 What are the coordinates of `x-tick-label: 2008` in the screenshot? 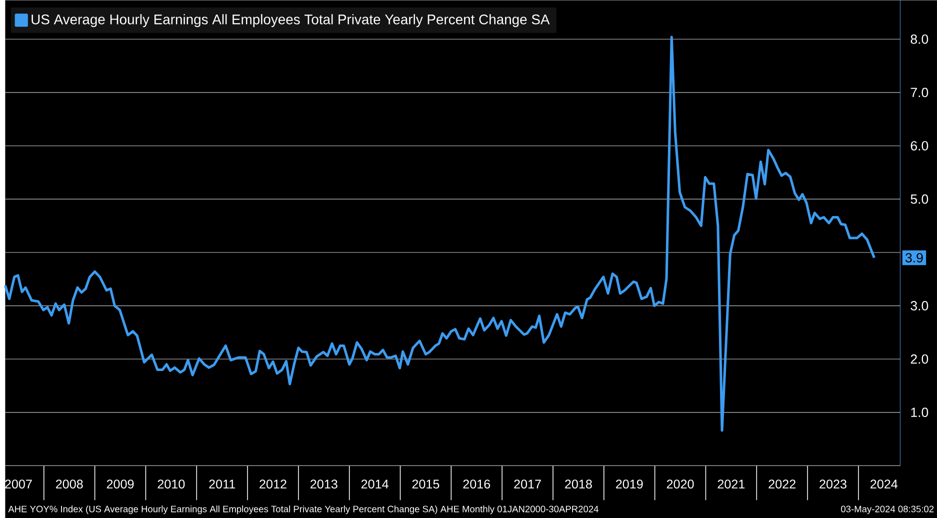 It's located at (69, 483).